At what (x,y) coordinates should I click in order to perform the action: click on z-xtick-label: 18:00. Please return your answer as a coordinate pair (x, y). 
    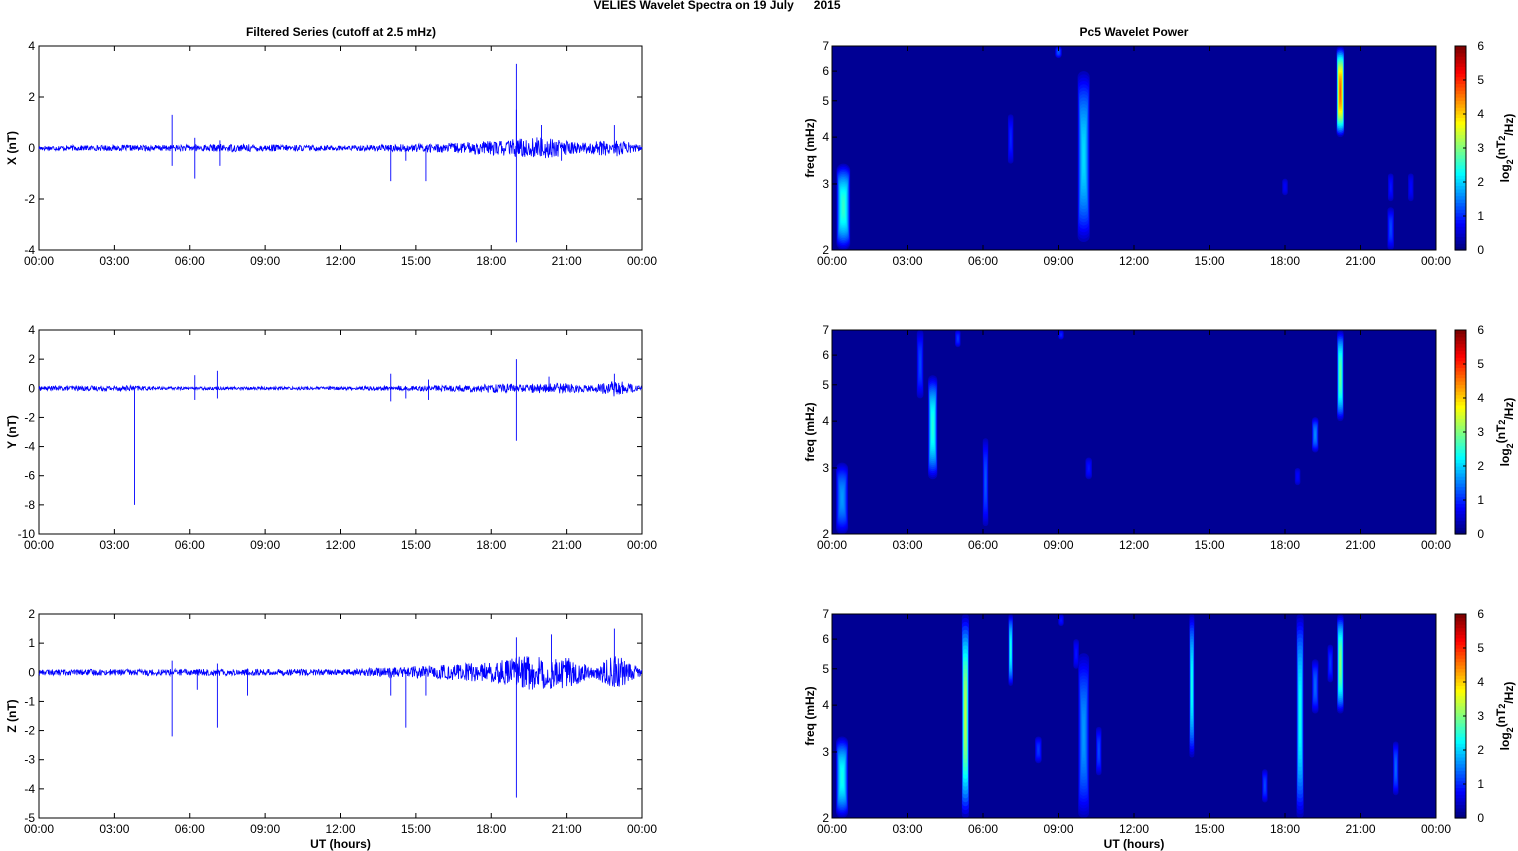
    Looking at the image, I should click on (491, 829).